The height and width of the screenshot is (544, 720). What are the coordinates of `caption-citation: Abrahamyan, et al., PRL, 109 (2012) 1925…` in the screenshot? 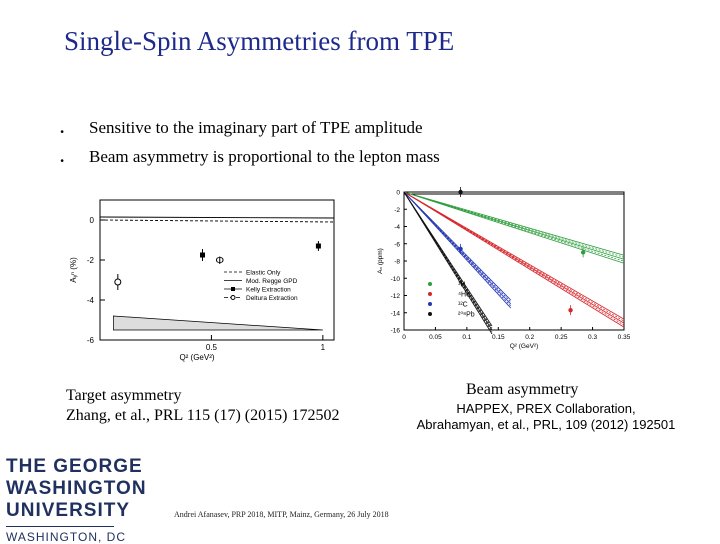 It's located at (546, 424).